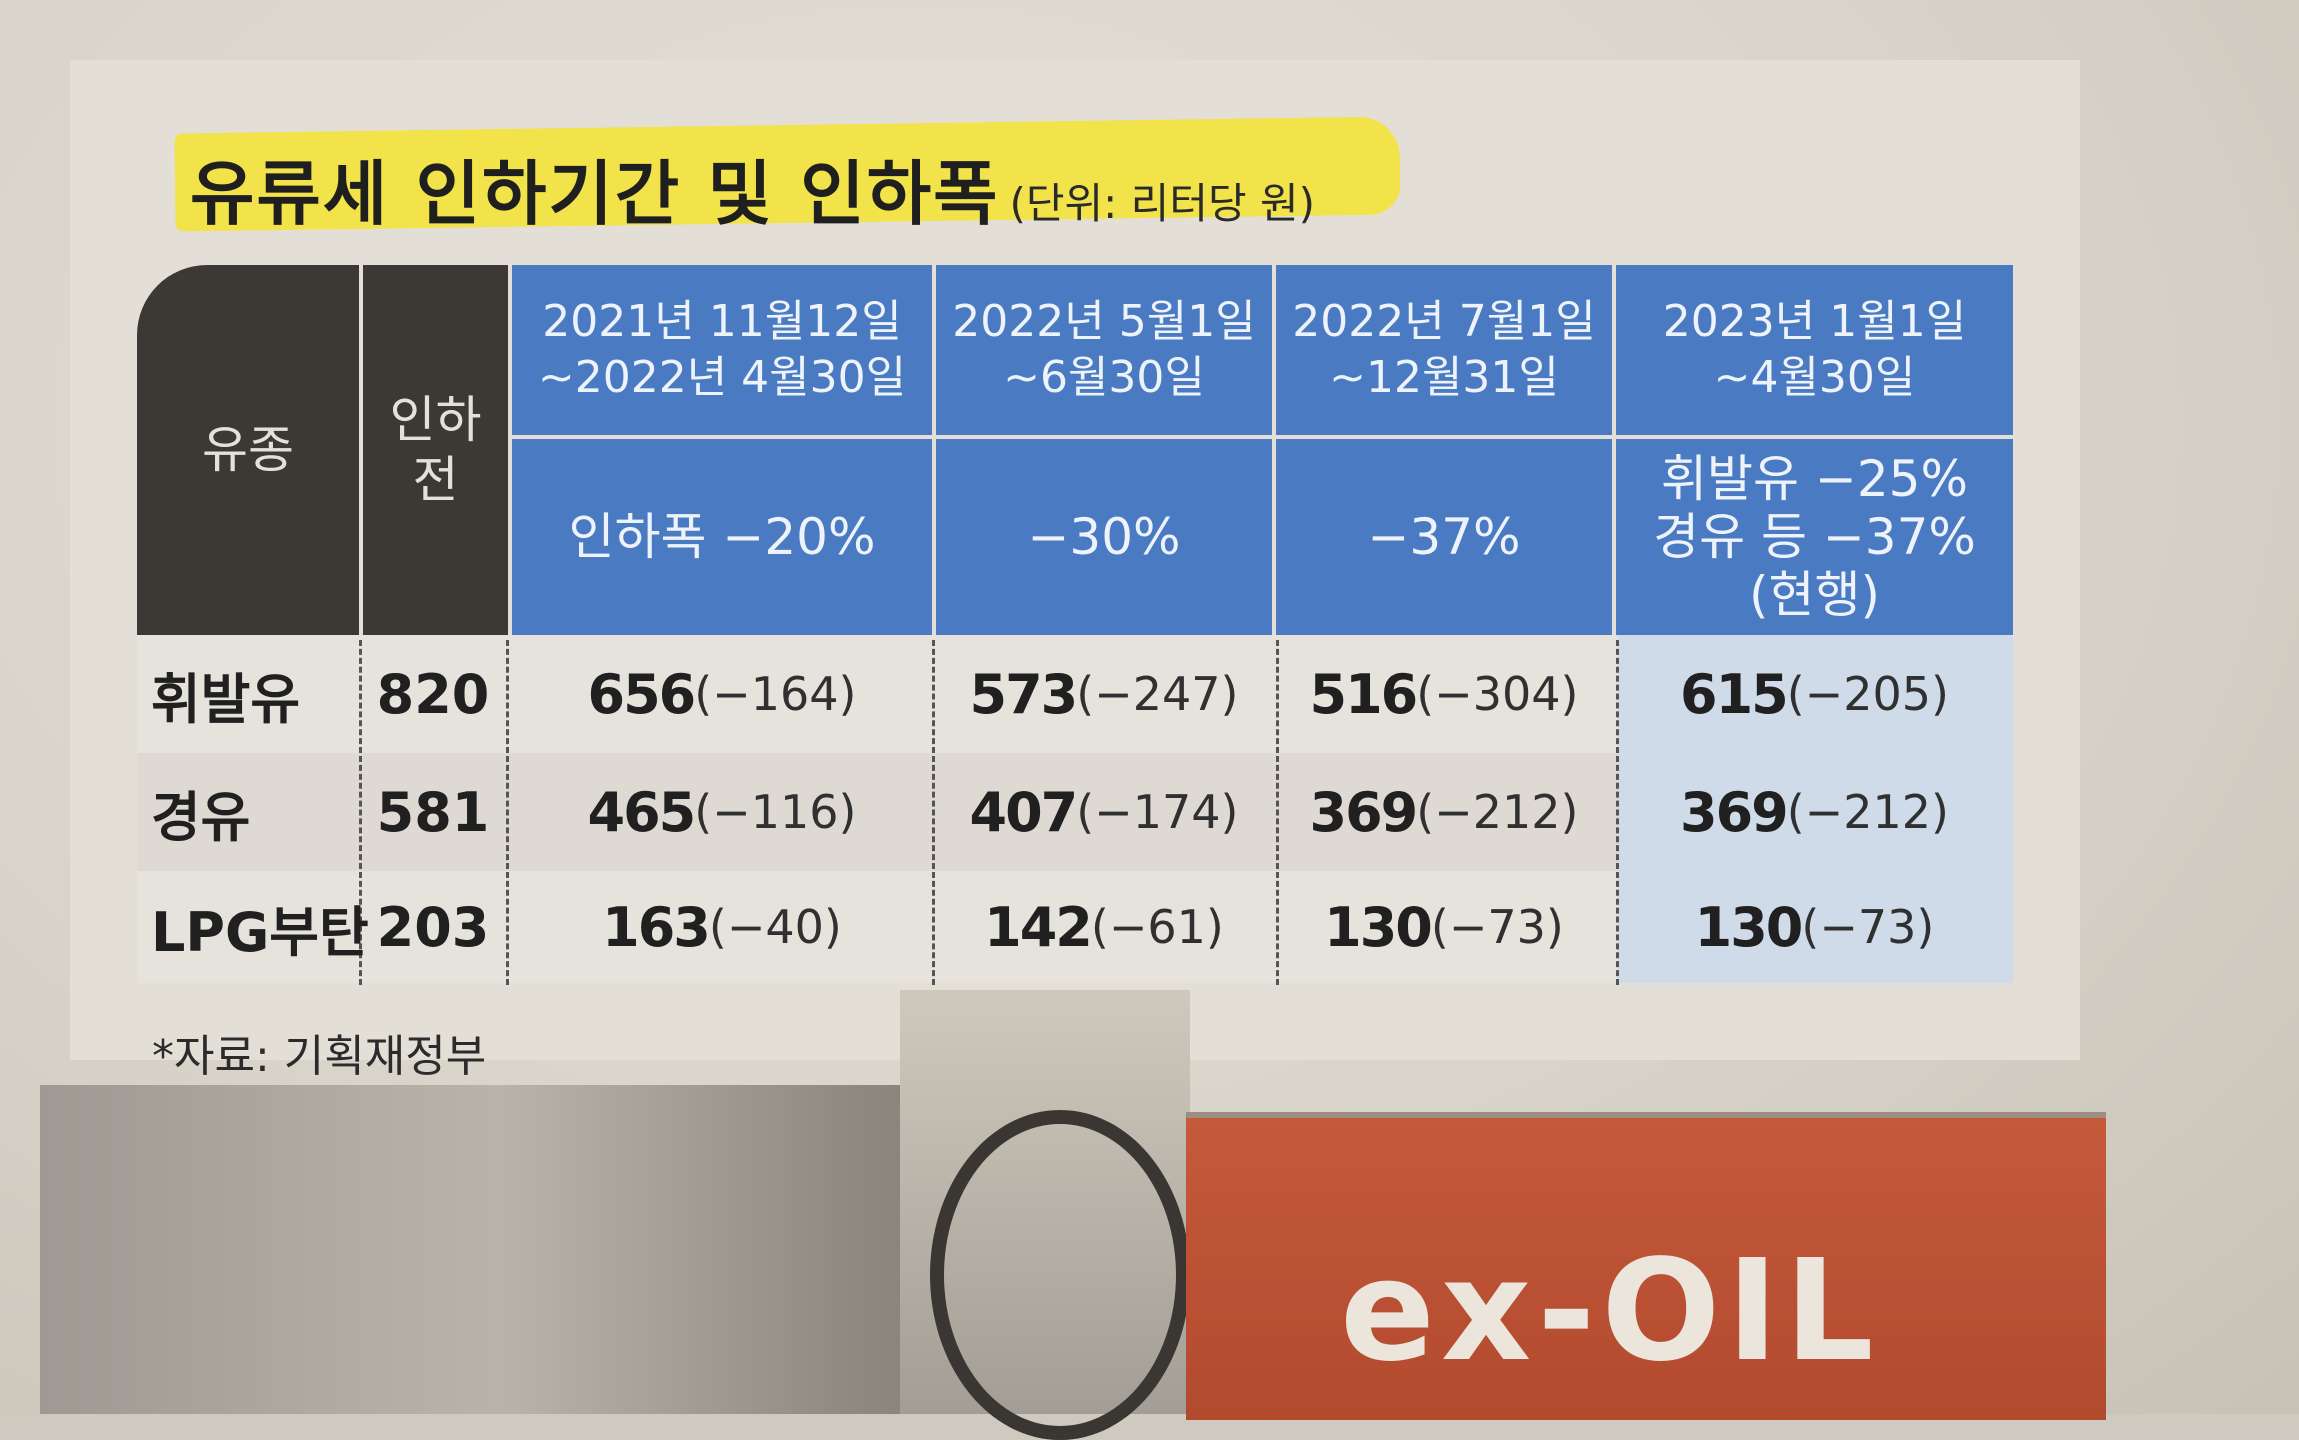 This screenshot has width=2299, height=1440. I want to click on table-cell: 573 (−247), so click(1104, 694).